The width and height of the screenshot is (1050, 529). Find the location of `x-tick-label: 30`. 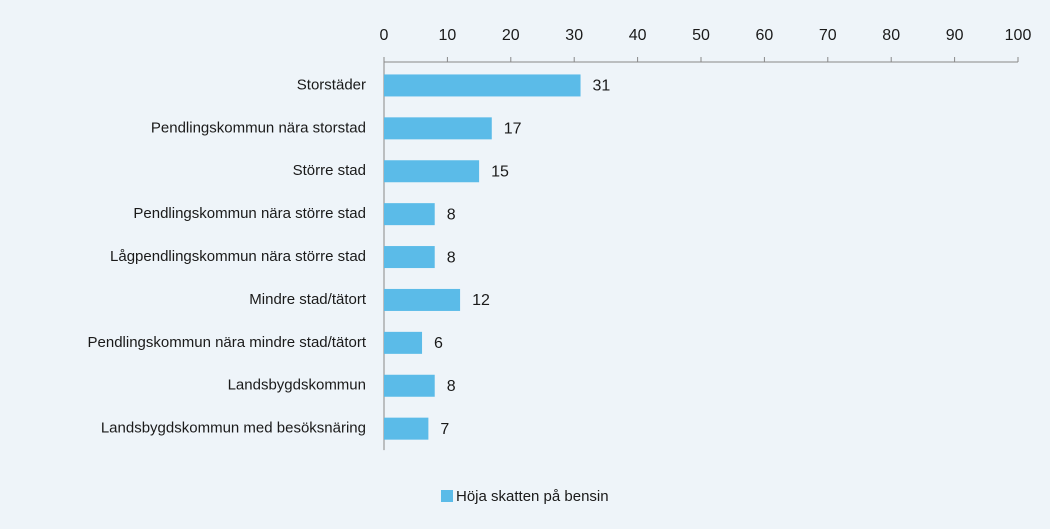

x-tick-label: 30 is located at coordinates (574, 35).